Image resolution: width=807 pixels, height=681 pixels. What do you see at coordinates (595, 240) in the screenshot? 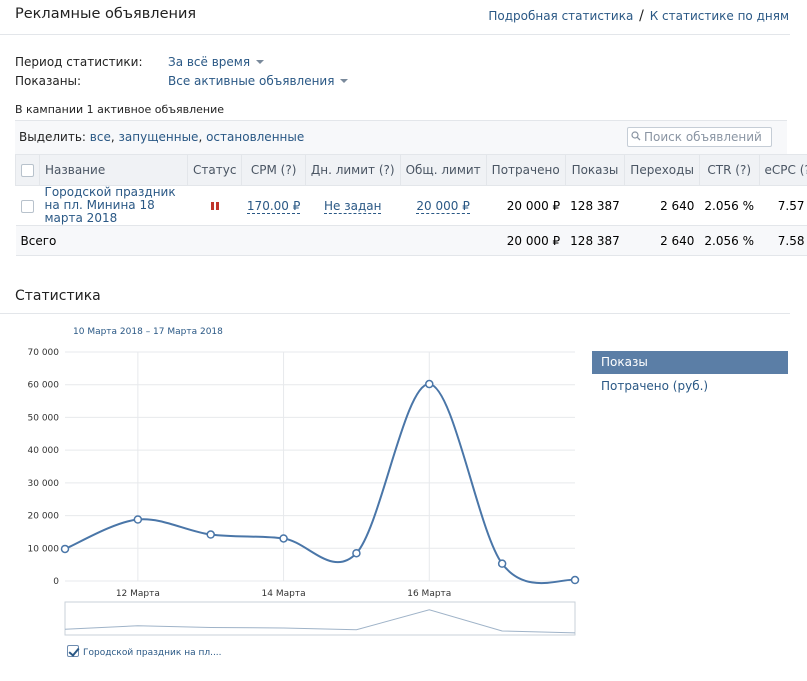
I see `total-impressions: 128 387` at bounding box center [595, 240].